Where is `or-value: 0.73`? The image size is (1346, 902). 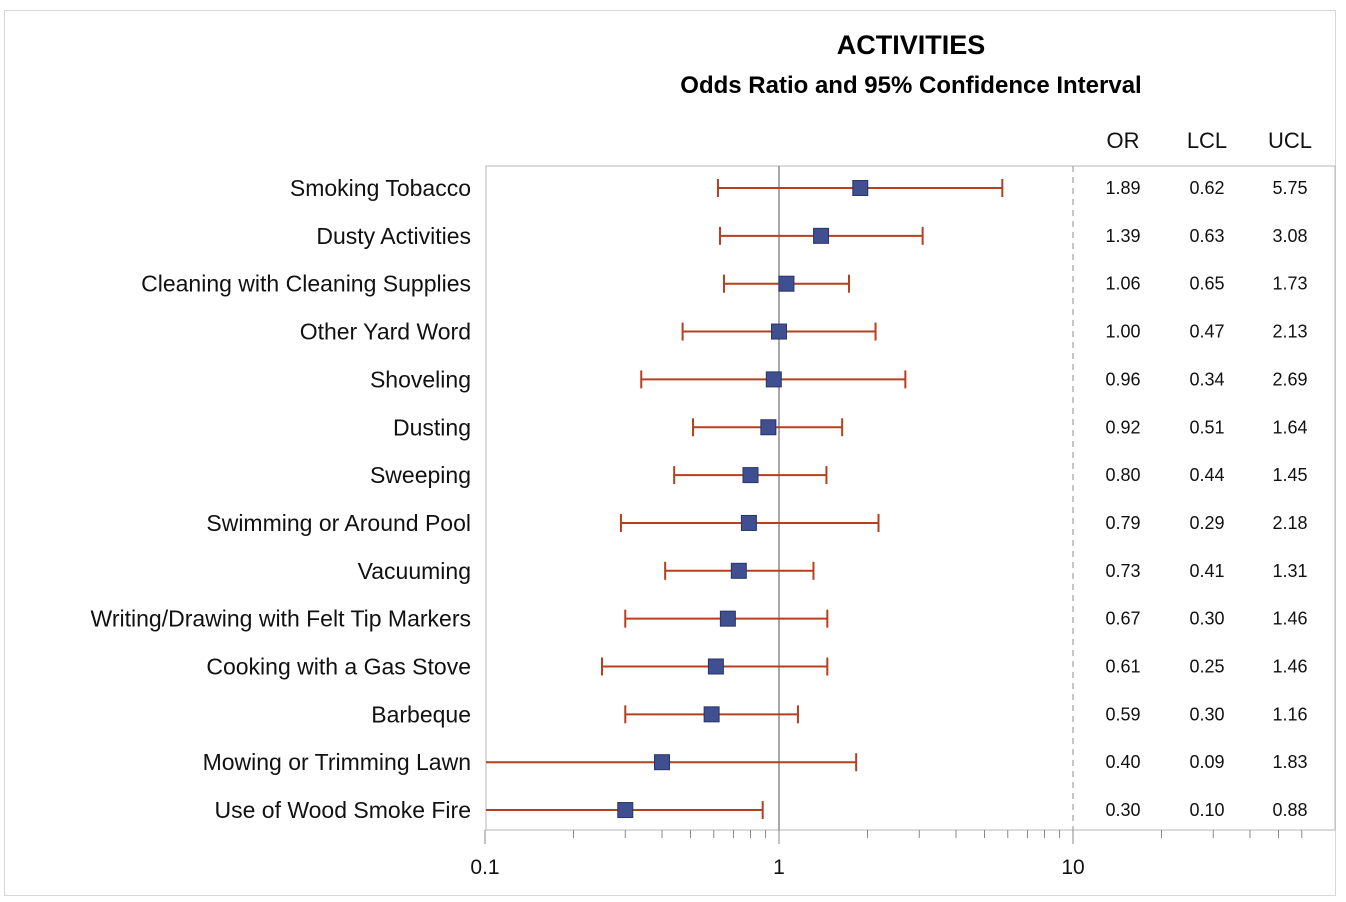
or-value: 0.73 is located at coordinates (1122, 571).